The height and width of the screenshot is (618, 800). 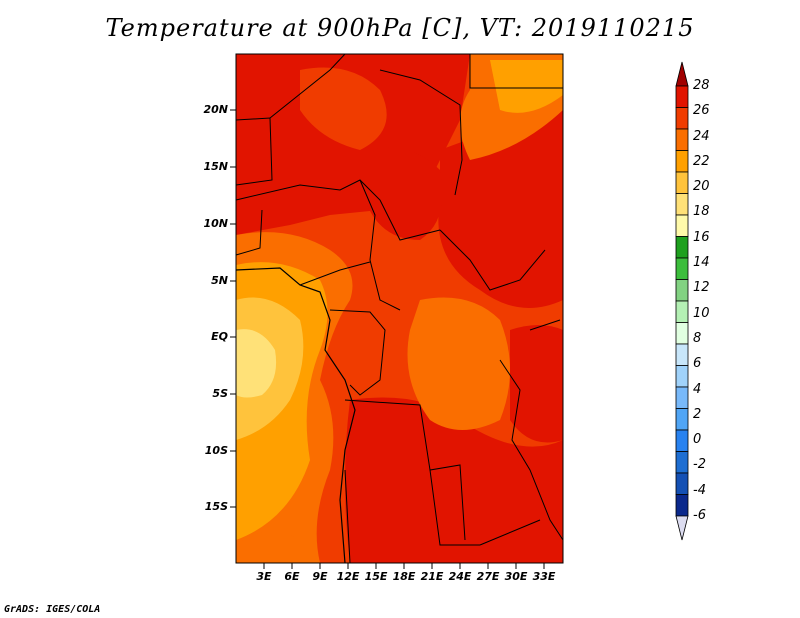 I want to click on coastline, so click(x=295, y=415).